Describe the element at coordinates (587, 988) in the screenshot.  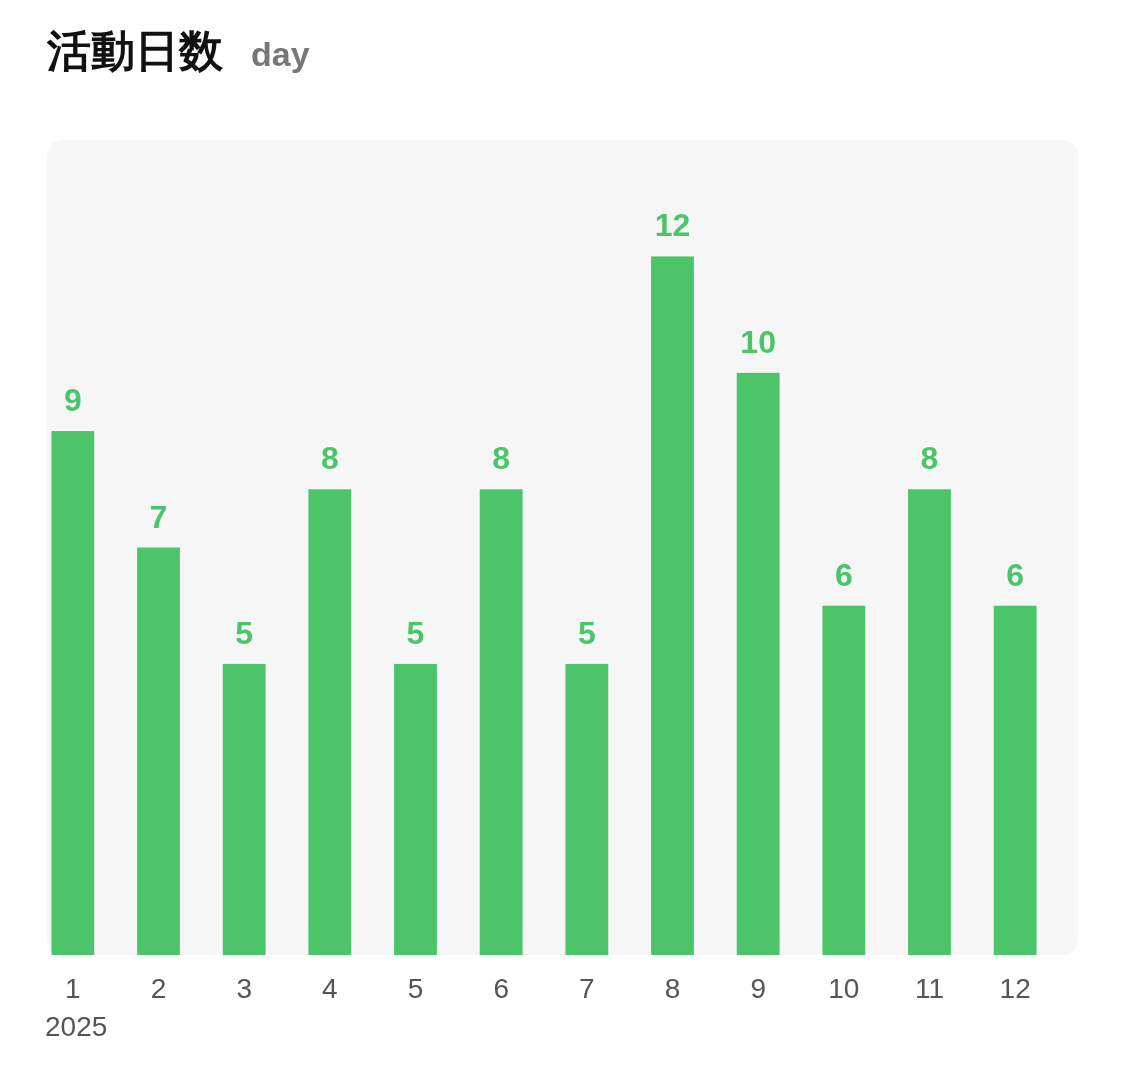
I see `x-tick-label: 7` at that location.